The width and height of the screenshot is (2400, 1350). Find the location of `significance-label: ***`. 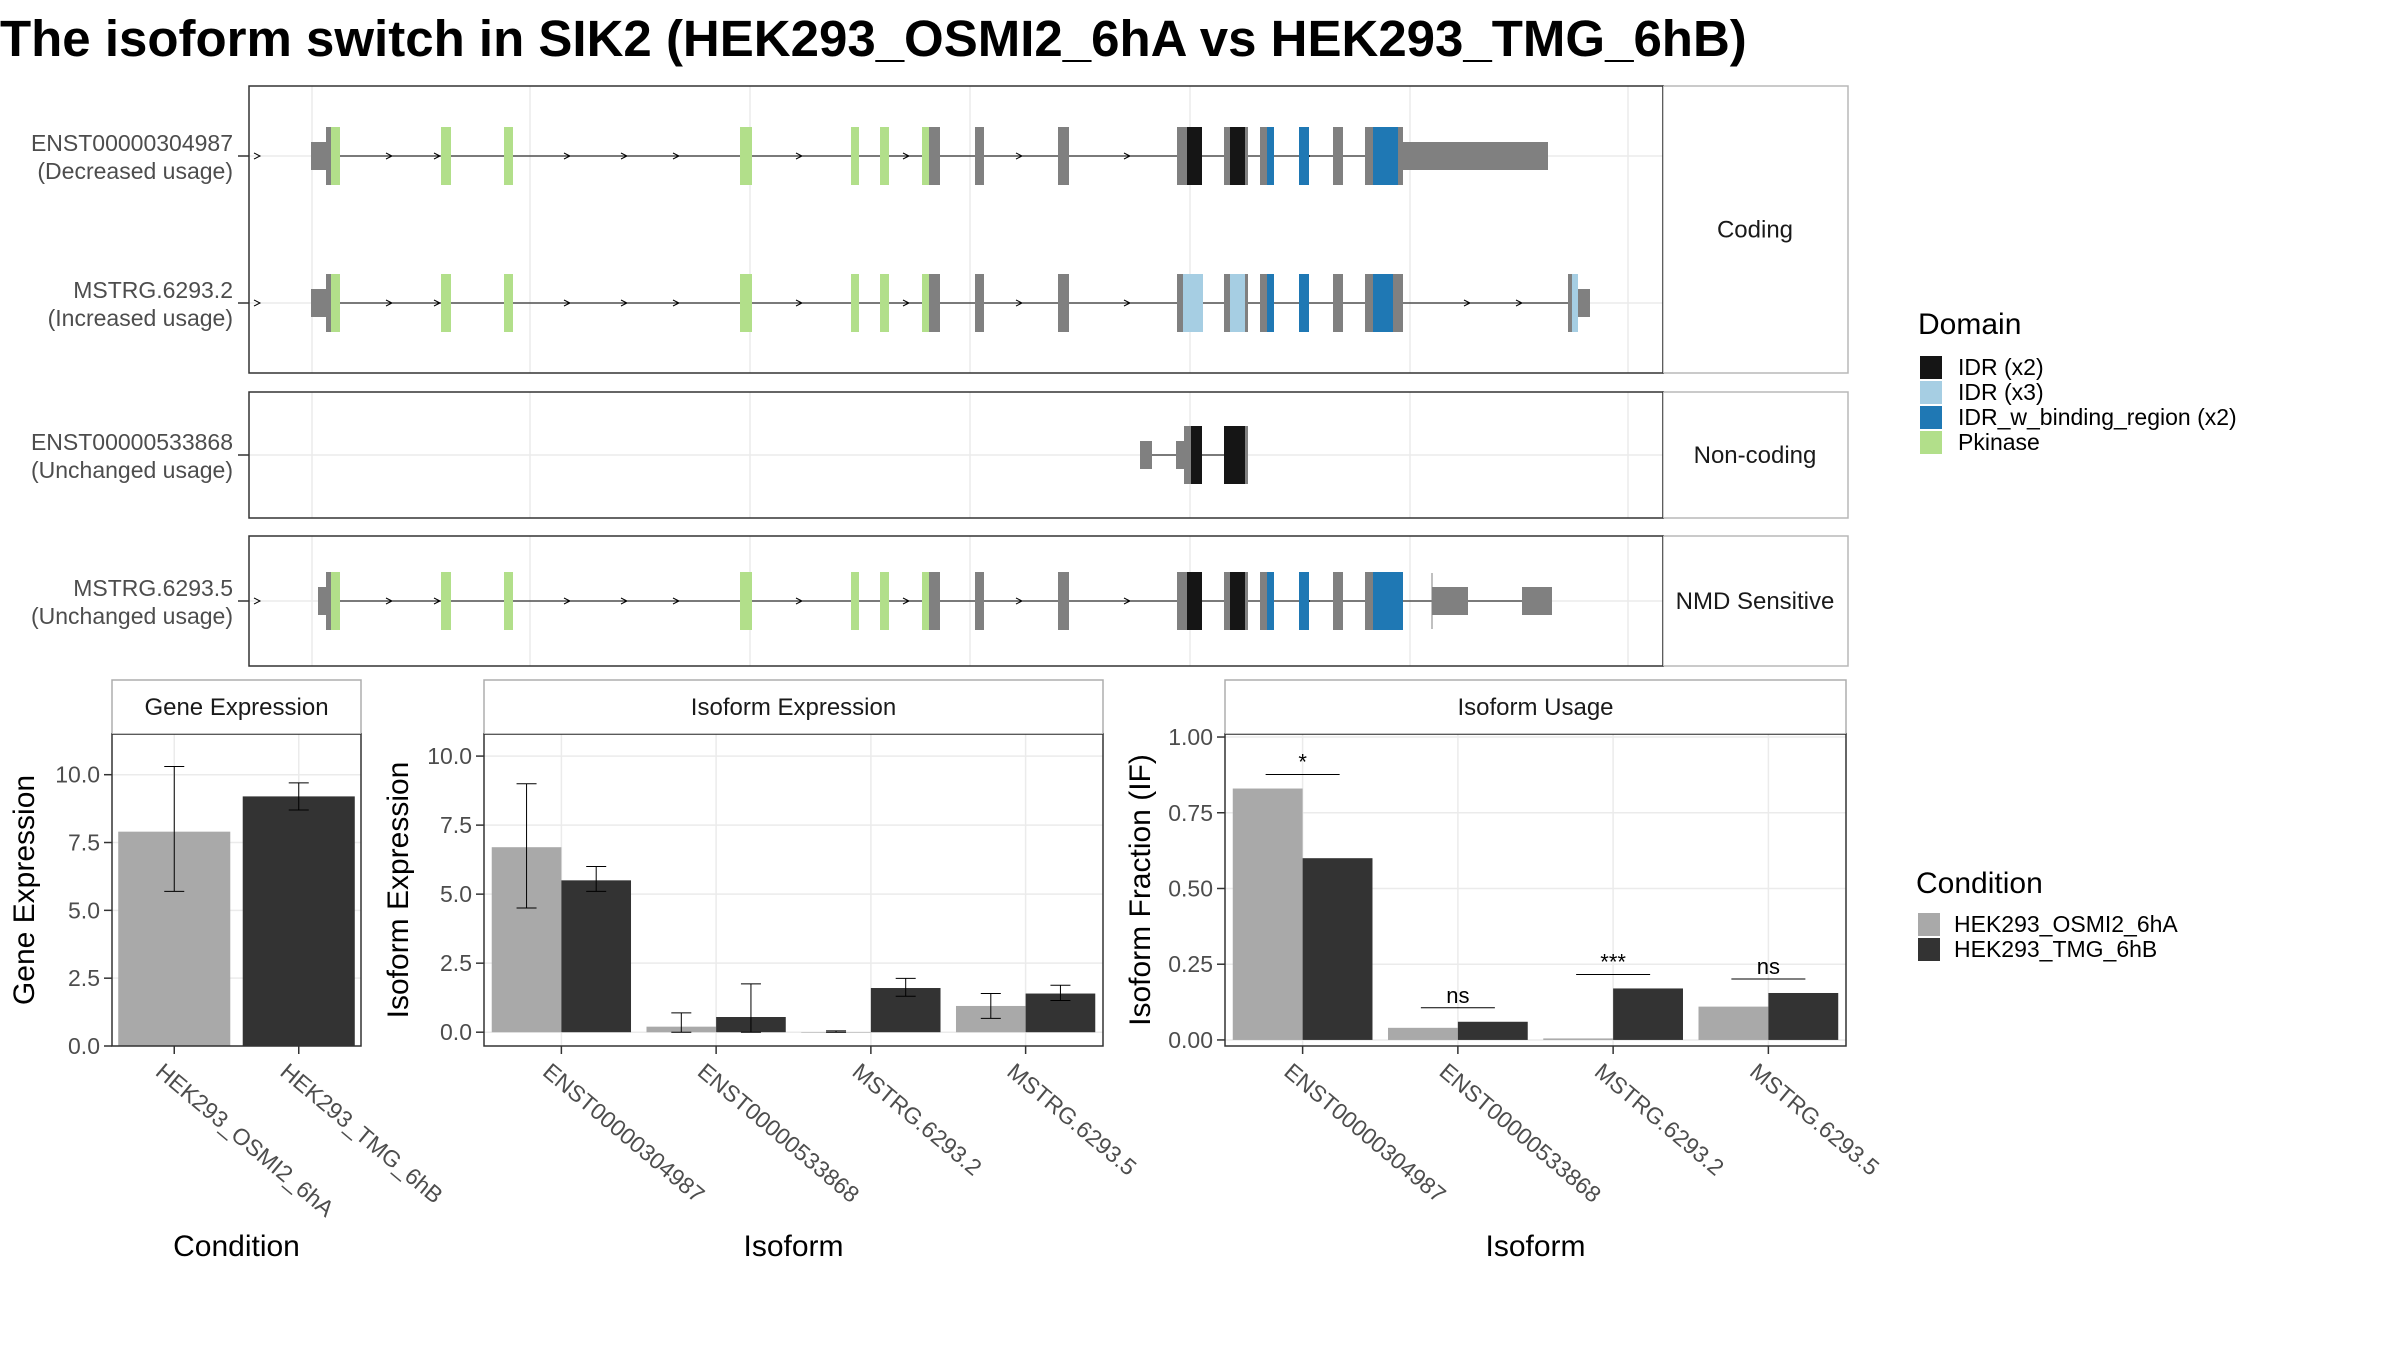

significance-label: *** is located at coordinates (1613, 961).